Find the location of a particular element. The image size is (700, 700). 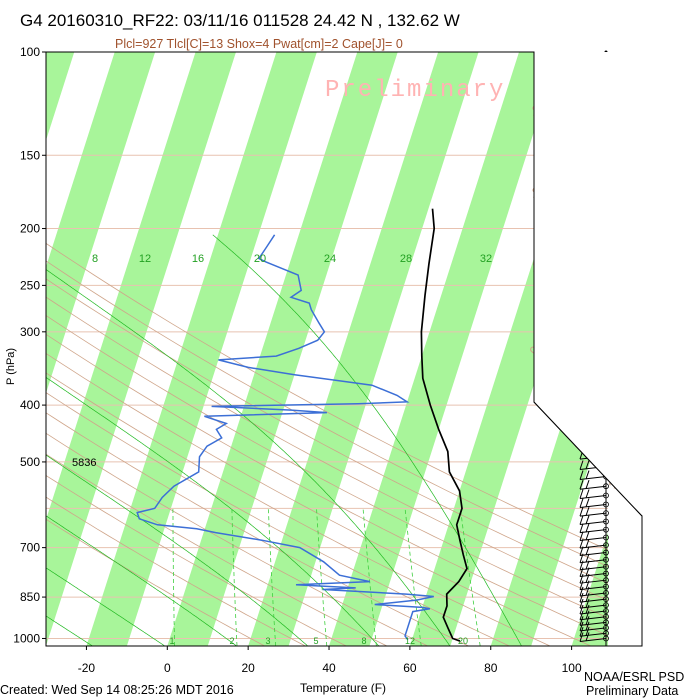

frame-edge is located at coordinates (588, 349).